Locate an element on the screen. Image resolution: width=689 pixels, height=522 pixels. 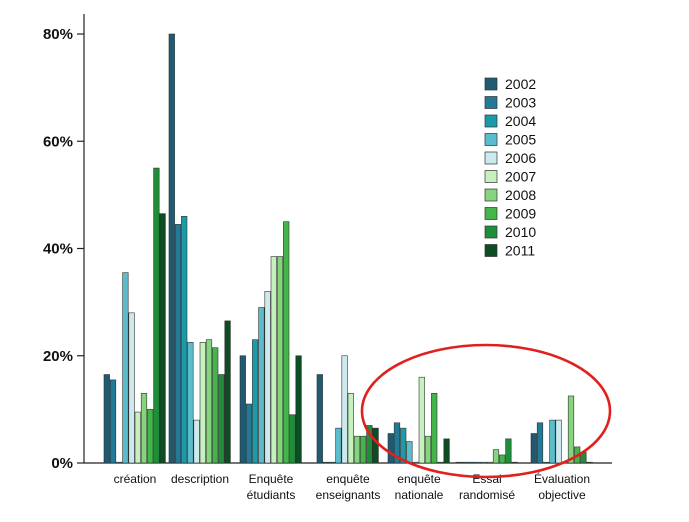
legend-swatch-2010 is located at coordinates (491, 232).